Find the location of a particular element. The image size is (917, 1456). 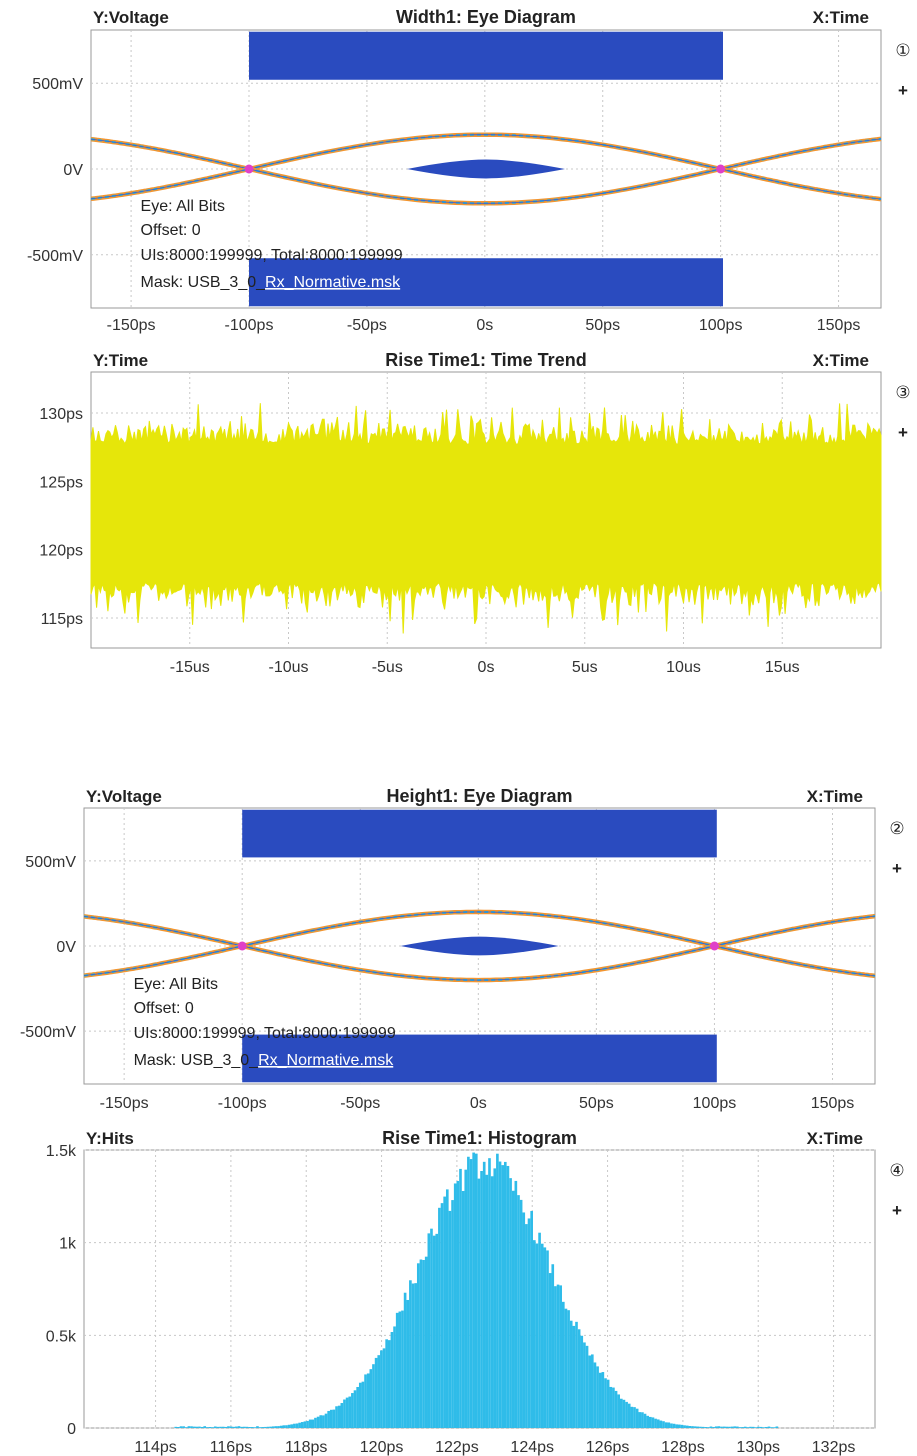

x-tick-label: 15us is located at coordinates (782, 667).